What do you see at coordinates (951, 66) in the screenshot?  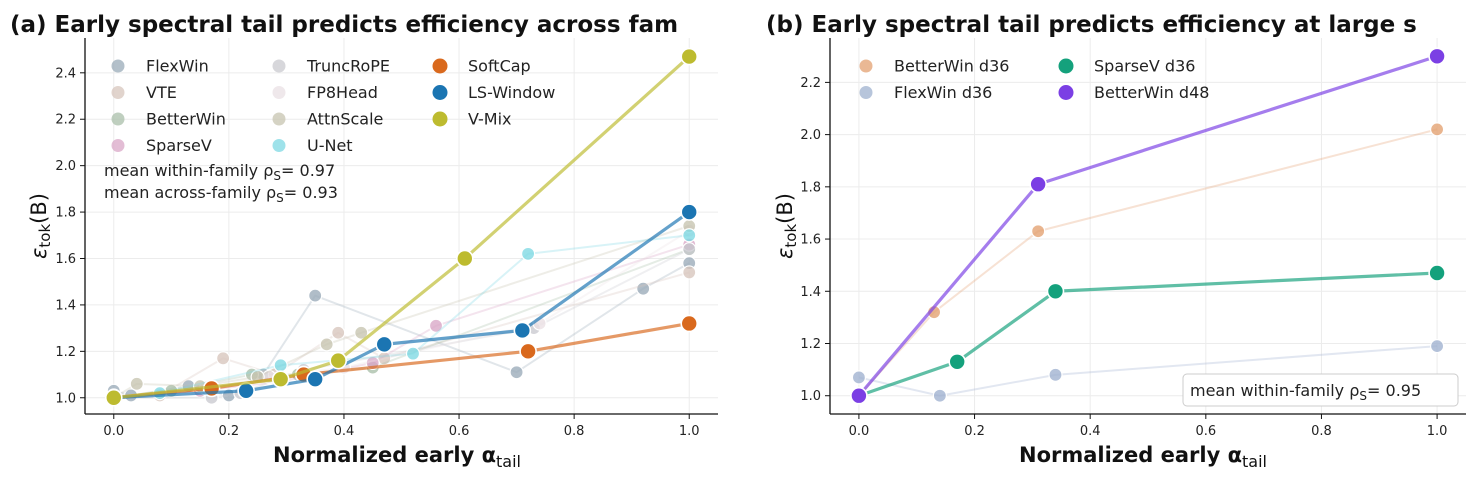 I see `panel-b-legend-label: BetterWin d36` at bounding box center [951, 66].